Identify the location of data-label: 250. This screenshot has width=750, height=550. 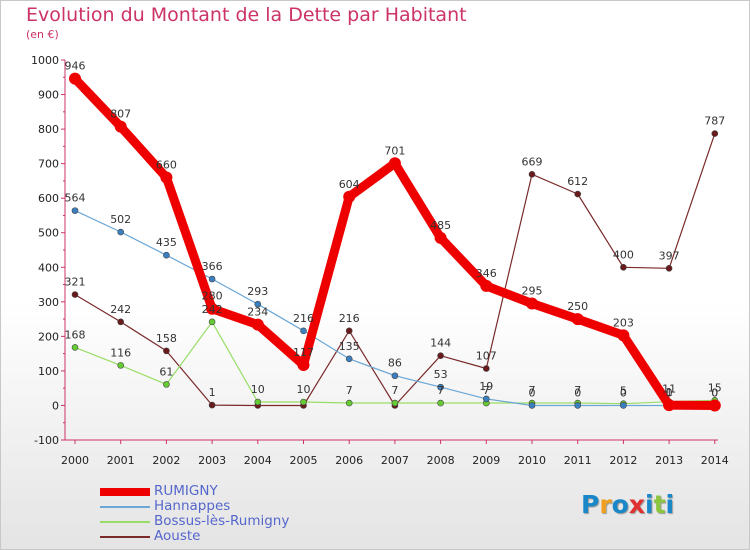
(577, 306).